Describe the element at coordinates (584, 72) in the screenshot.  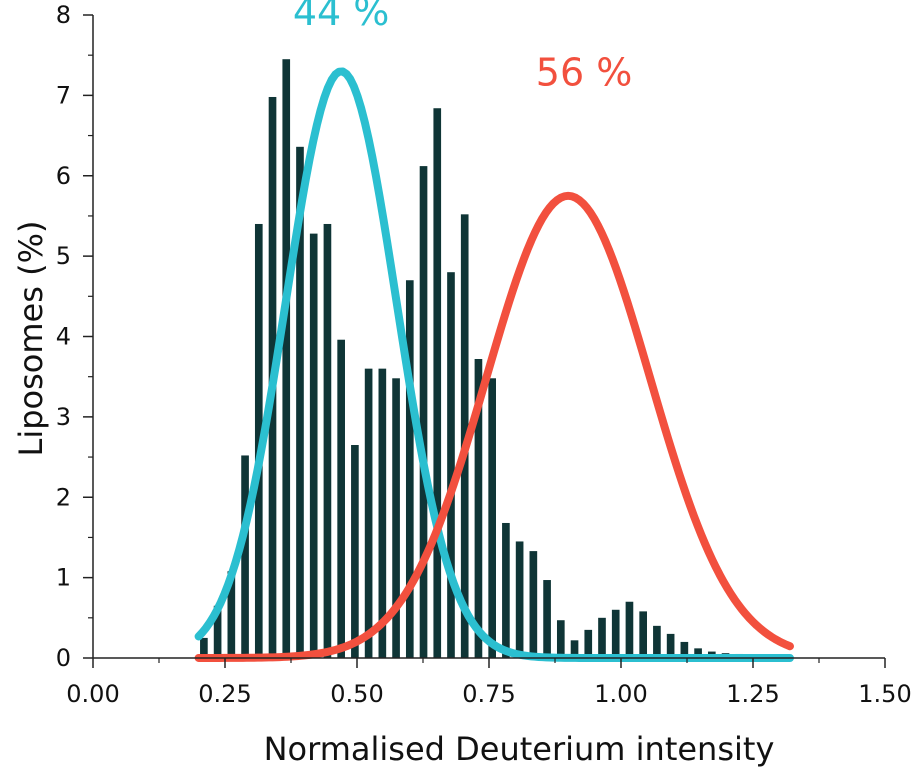
I see `population-percentage-label: 56 %` at that location.